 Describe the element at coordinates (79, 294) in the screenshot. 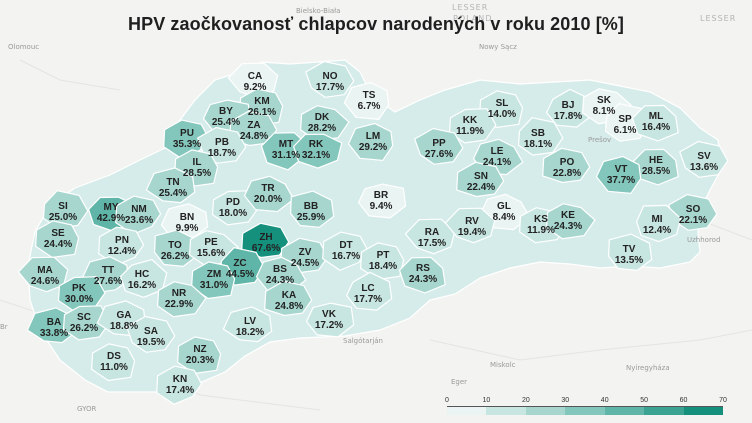

I see `district-pk: PK 30.0%` at that location.